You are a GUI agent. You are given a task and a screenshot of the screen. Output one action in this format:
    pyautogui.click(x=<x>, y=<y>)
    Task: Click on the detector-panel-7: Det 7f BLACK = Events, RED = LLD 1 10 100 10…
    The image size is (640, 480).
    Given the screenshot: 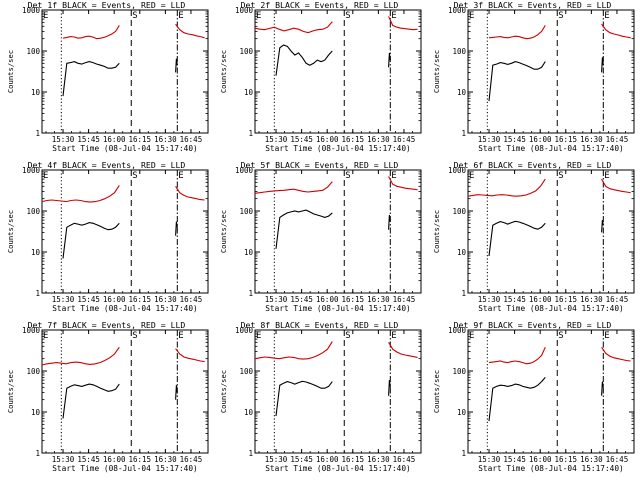 What is the action you would take?
    pyautogui.click(x=106, y=400)
    